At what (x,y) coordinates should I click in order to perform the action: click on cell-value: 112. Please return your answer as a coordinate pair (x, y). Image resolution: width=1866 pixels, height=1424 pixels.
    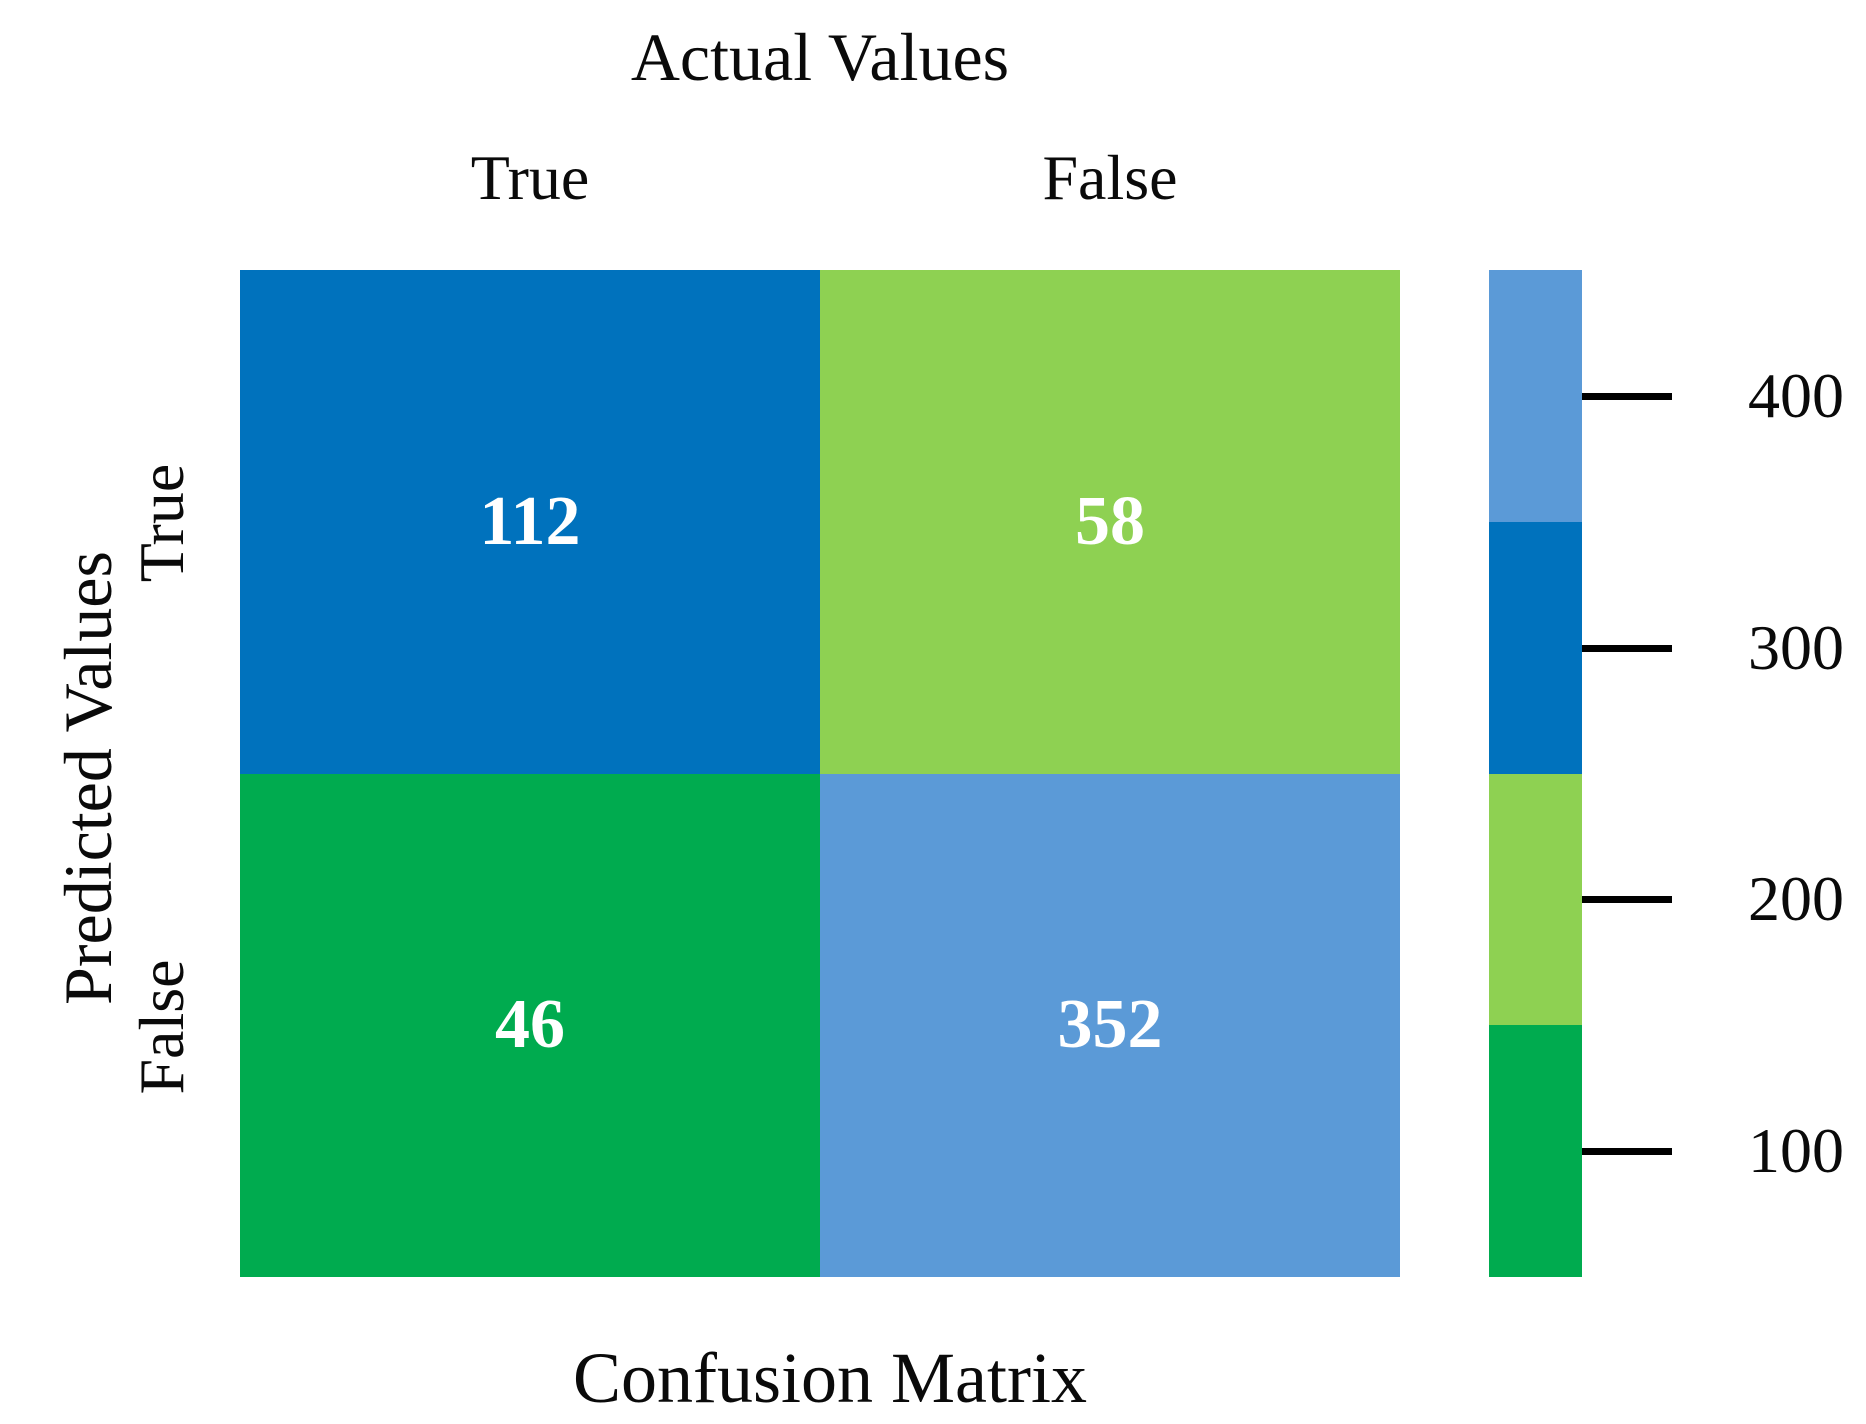
    Looking at the image, I should click on (530, 521).